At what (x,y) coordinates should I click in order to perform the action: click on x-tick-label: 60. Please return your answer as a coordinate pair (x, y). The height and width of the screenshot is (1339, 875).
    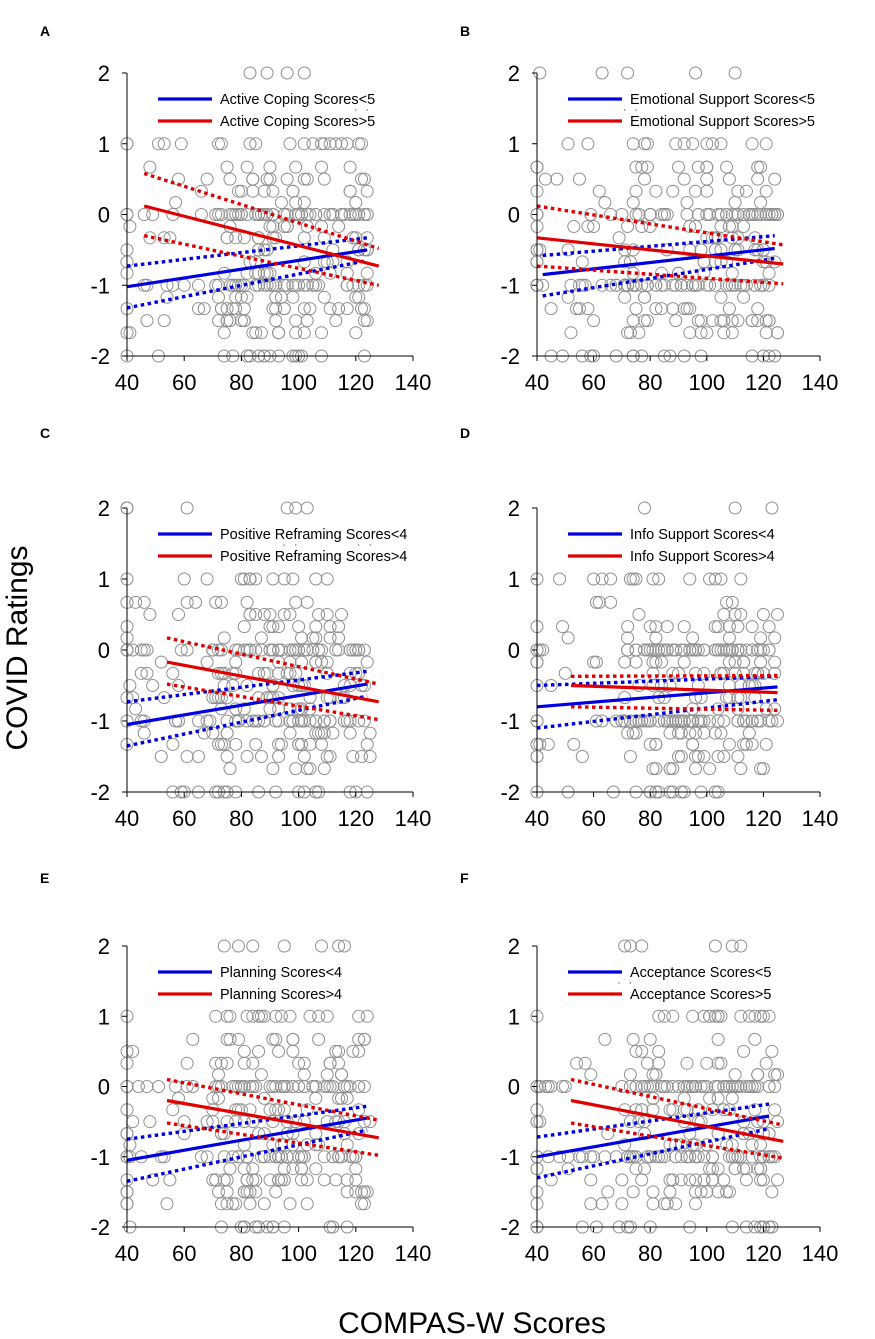
    Looking at the image, I should click on (184, 1253).